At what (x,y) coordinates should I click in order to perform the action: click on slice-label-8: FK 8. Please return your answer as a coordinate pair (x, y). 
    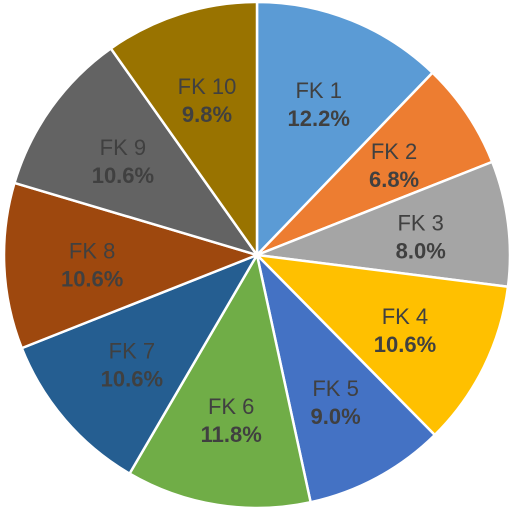
    Looking at the image, I should click on (92, 250).